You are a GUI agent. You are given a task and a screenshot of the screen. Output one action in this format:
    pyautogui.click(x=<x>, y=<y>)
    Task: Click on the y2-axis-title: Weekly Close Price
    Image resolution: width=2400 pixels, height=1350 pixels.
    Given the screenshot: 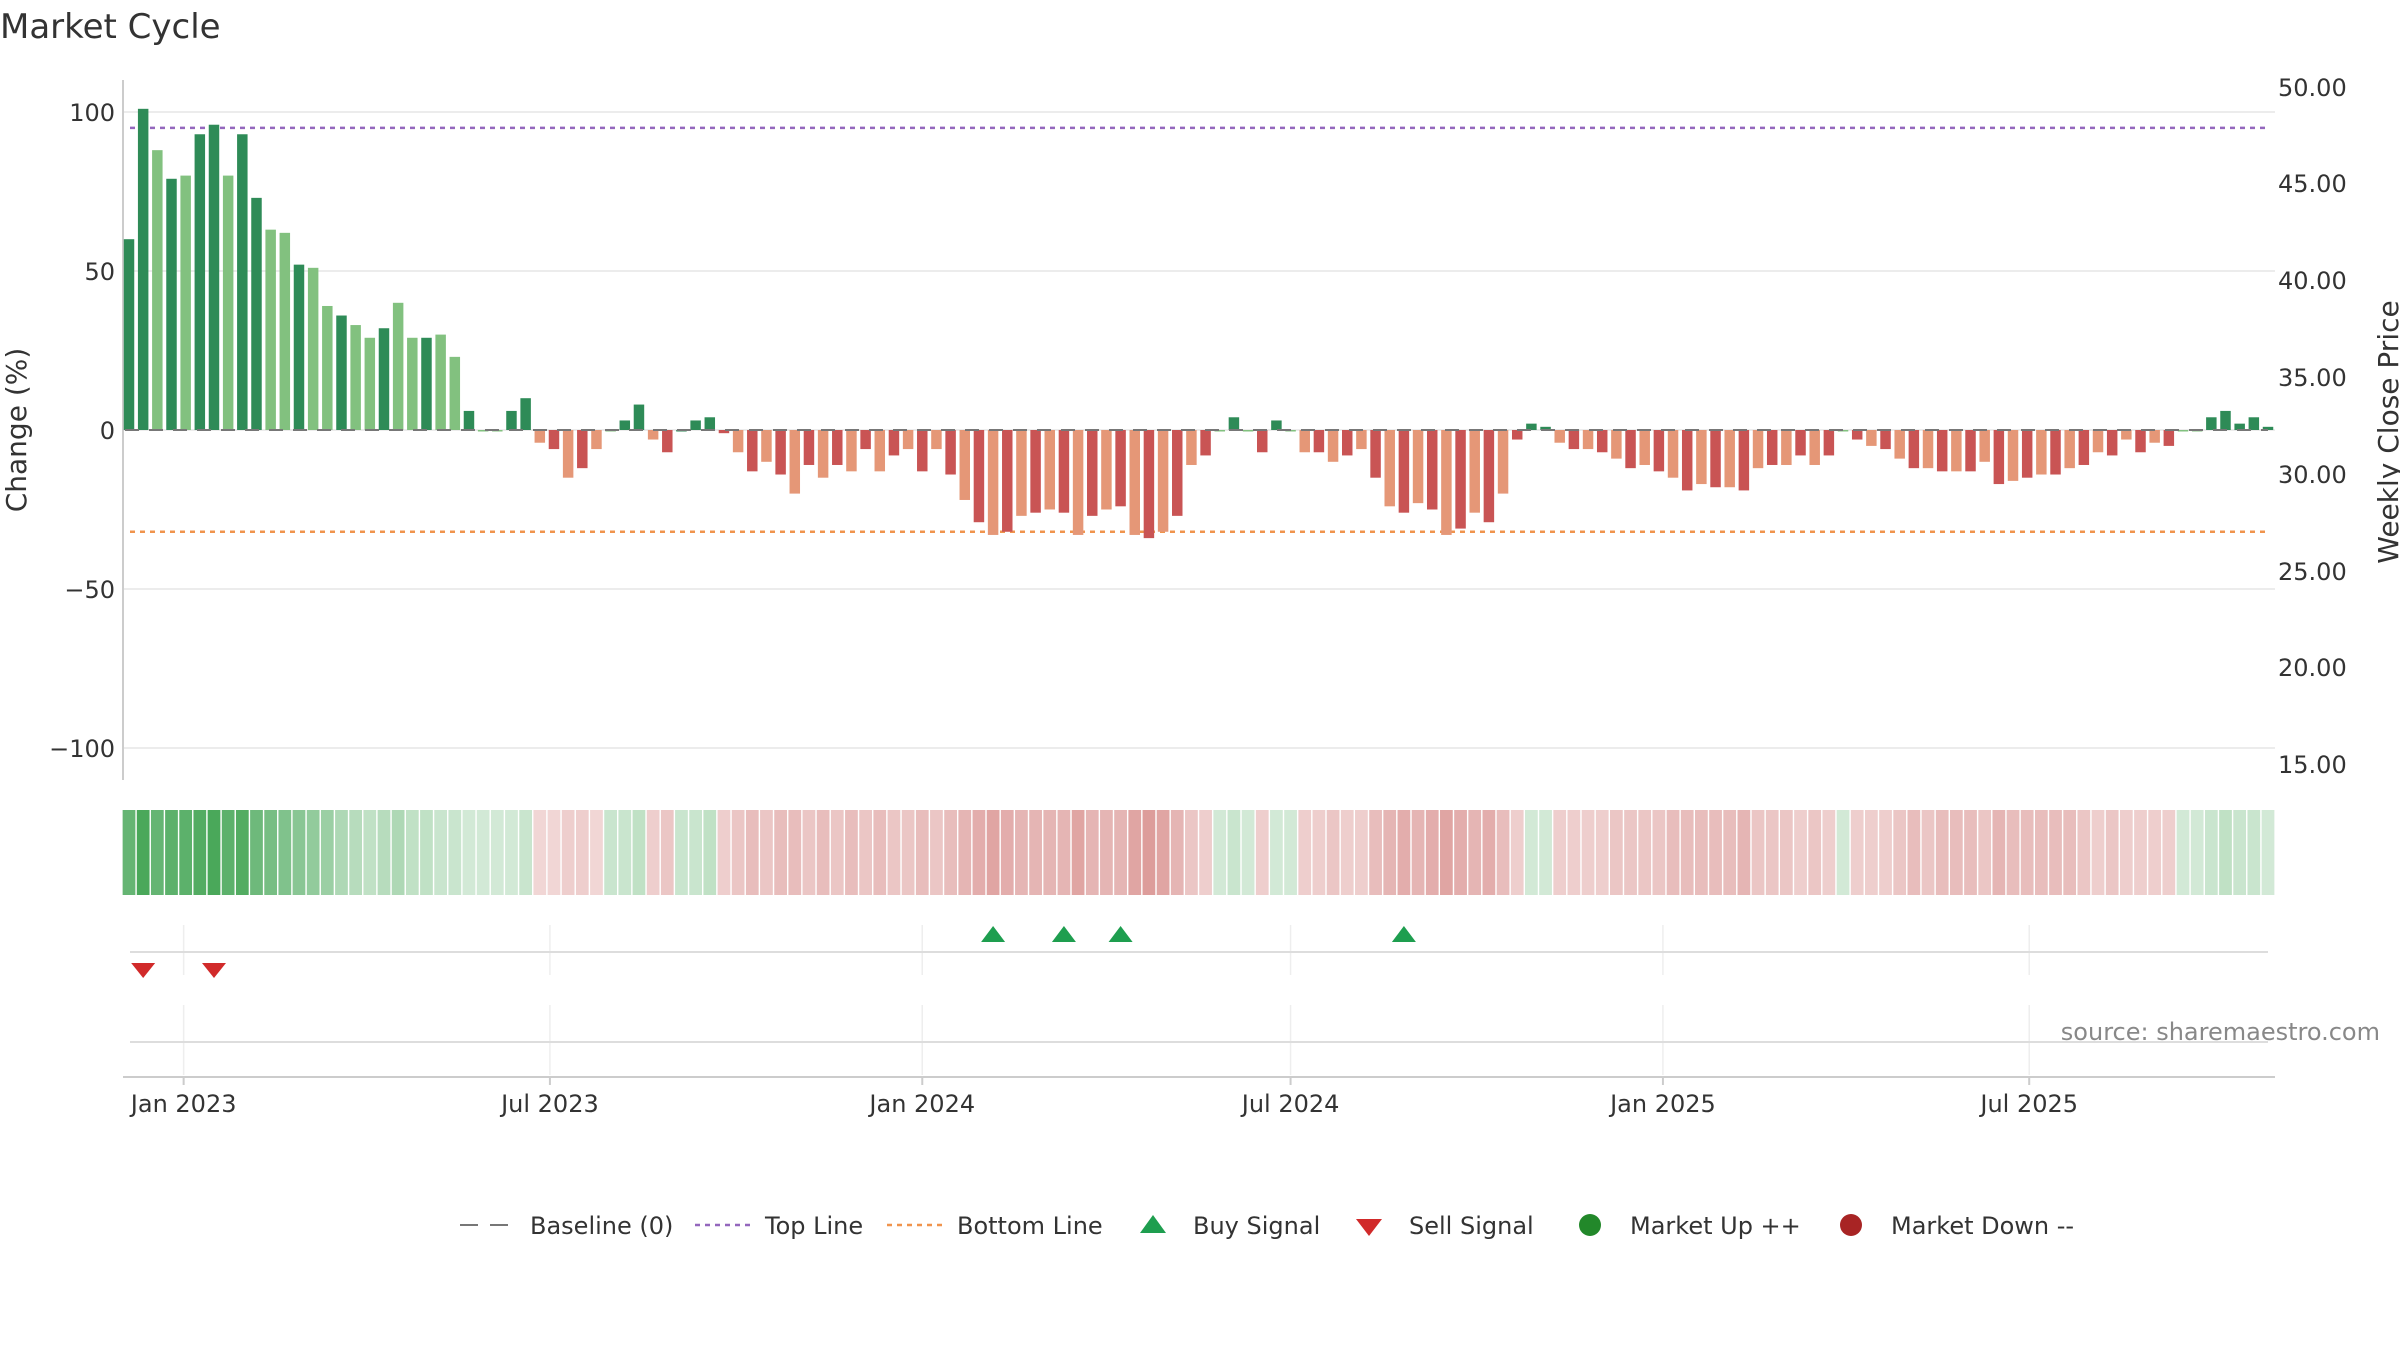 What is the action you would take?
    pyautogui.click(x=2386, y=431)
    